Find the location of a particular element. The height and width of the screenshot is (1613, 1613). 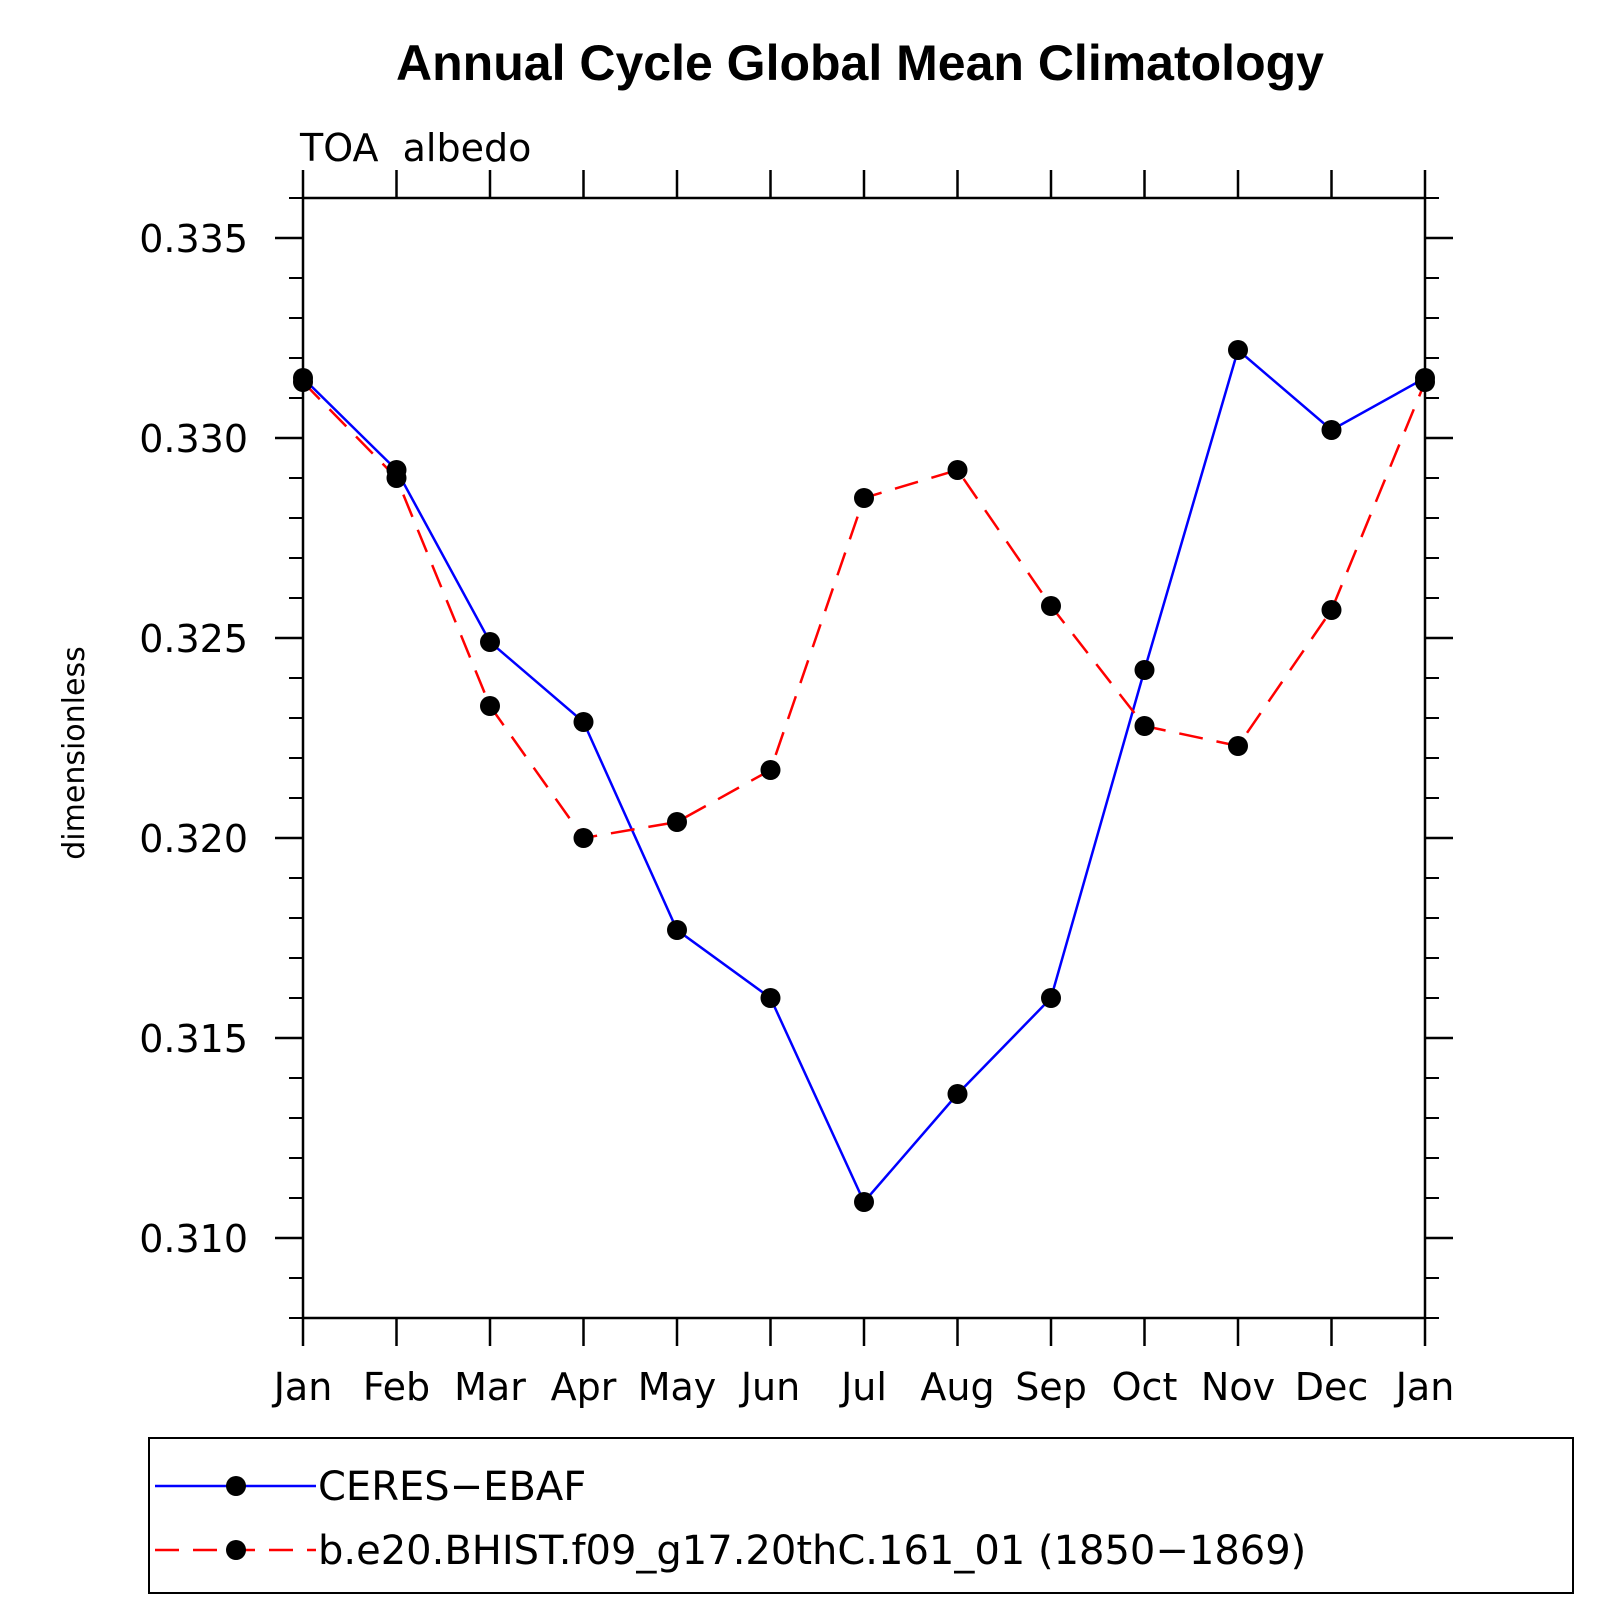

legend-box is located at coordinates (861, 1515).